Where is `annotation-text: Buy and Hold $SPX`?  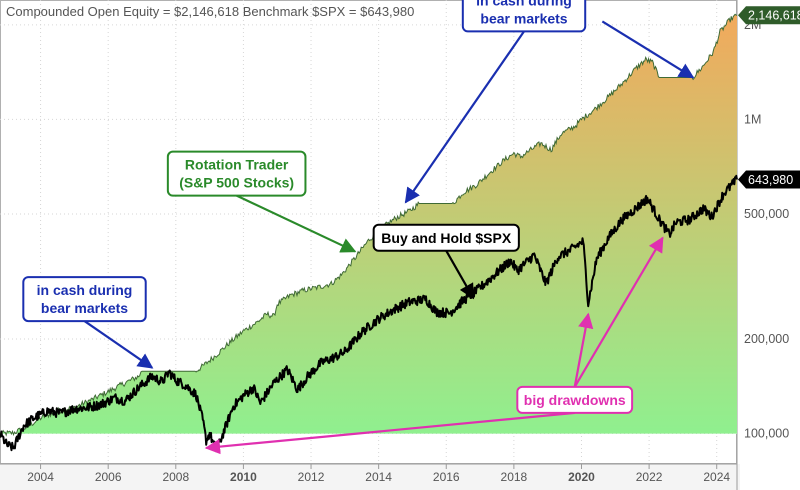 annotation-text: Buy and Hold $SPX is located at coordinates (446, 238).